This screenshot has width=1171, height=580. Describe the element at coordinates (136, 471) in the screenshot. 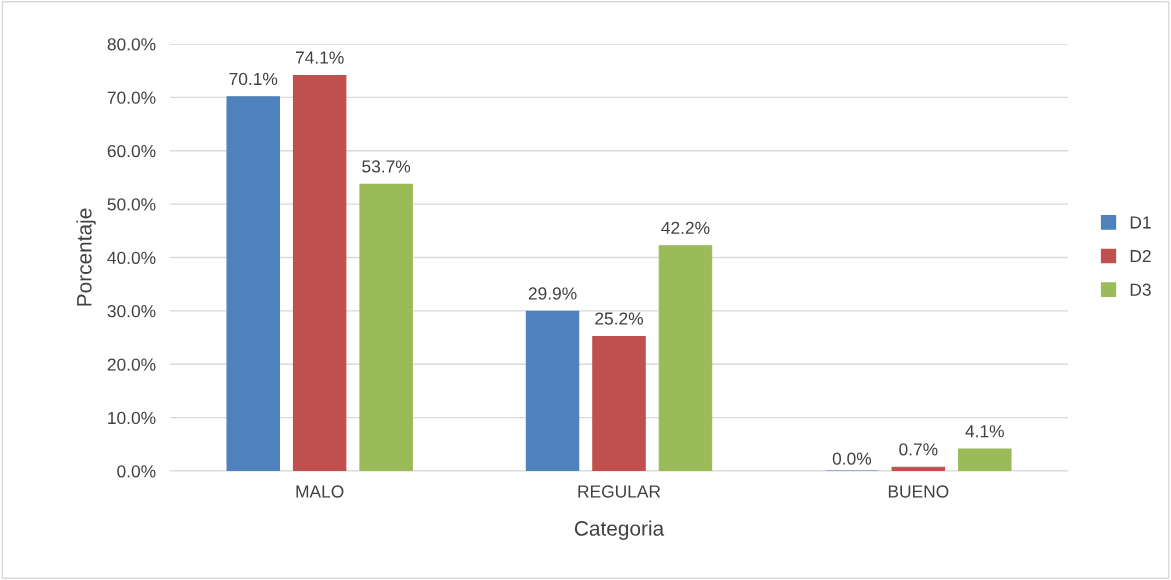

I see `y-tick-label: 0.0%` at that location.